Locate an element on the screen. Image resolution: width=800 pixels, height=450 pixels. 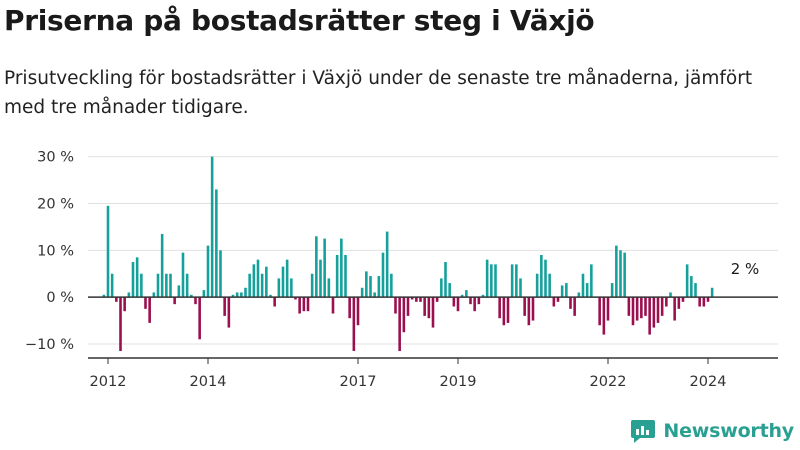
brand-name: Newsworthy is located at coordinates (728, 431).